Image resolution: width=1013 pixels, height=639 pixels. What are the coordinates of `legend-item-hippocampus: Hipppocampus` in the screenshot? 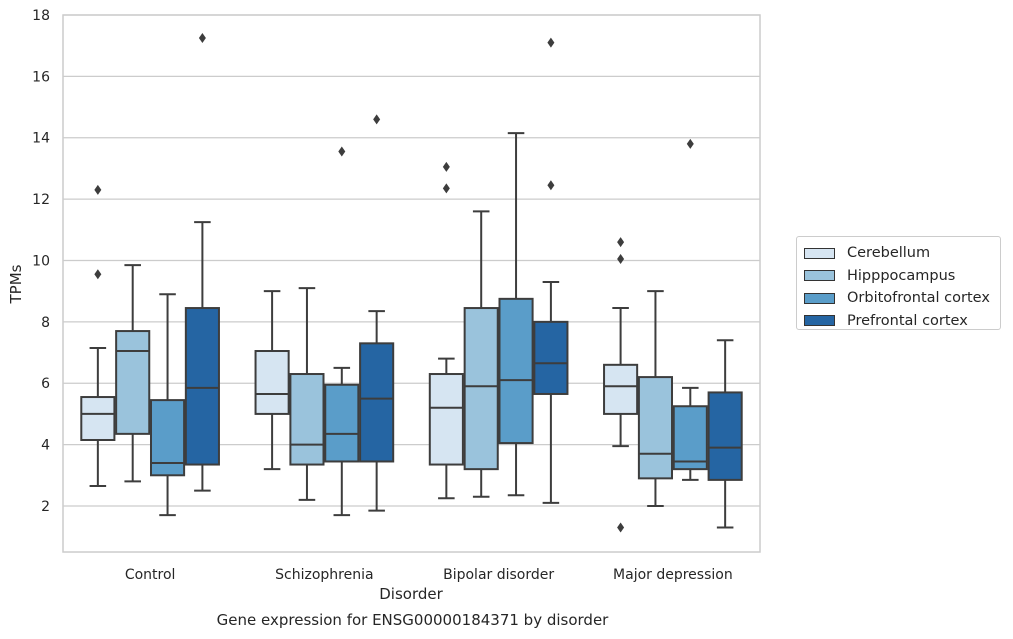 It's located at (902, 276).